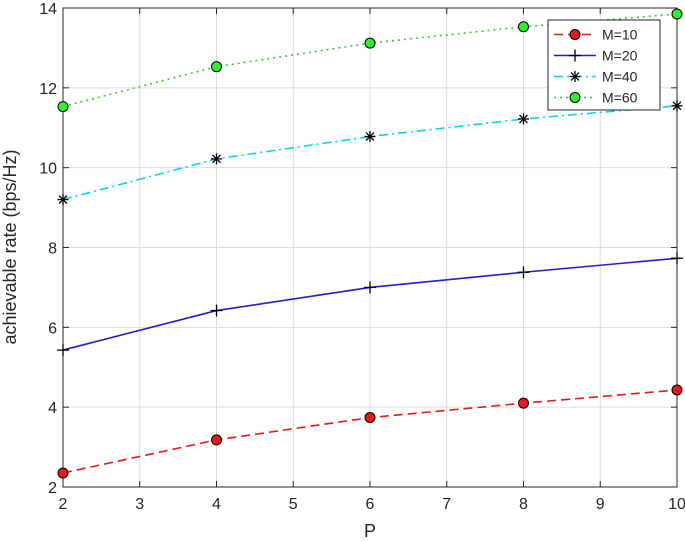  I want to click on legend-item: M=40, so click(596, 77).